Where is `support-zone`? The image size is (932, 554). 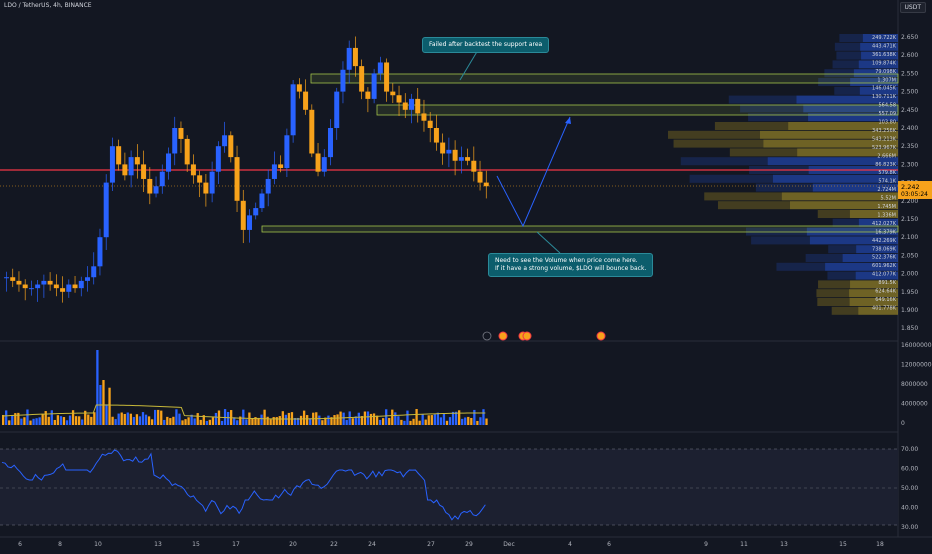
support-zone is located at coordinates (580, 229).